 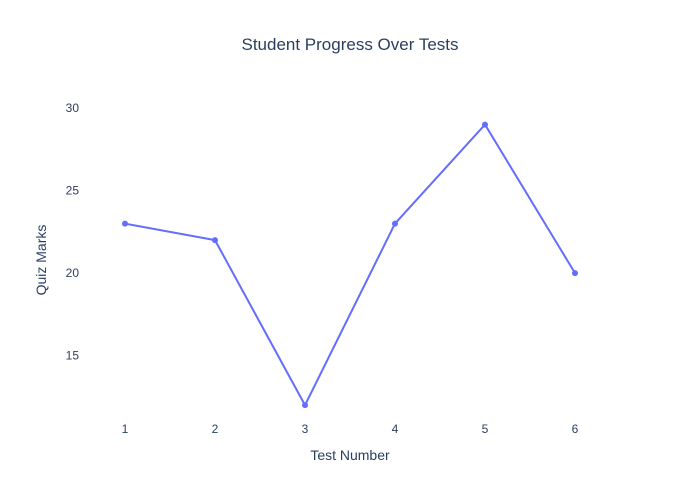 I want to click on x-tick-label: 3, so click(x=305, y=429).